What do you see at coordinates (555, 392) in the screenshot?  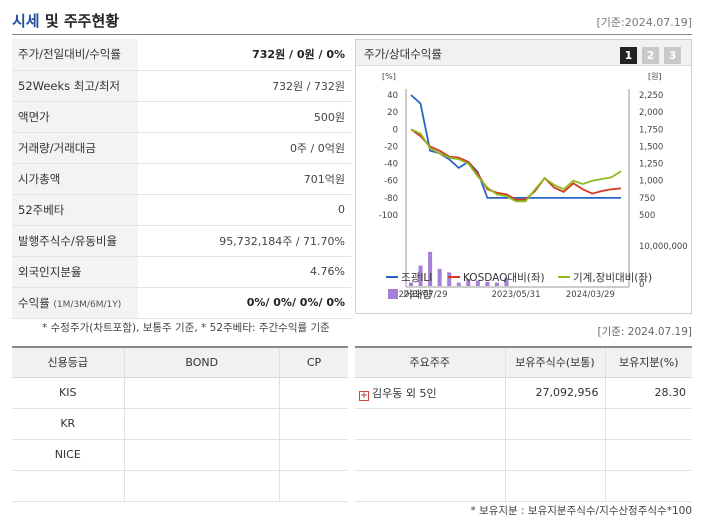 I see `holder-shares: 27,092,956` at bounding box center [555, 392].